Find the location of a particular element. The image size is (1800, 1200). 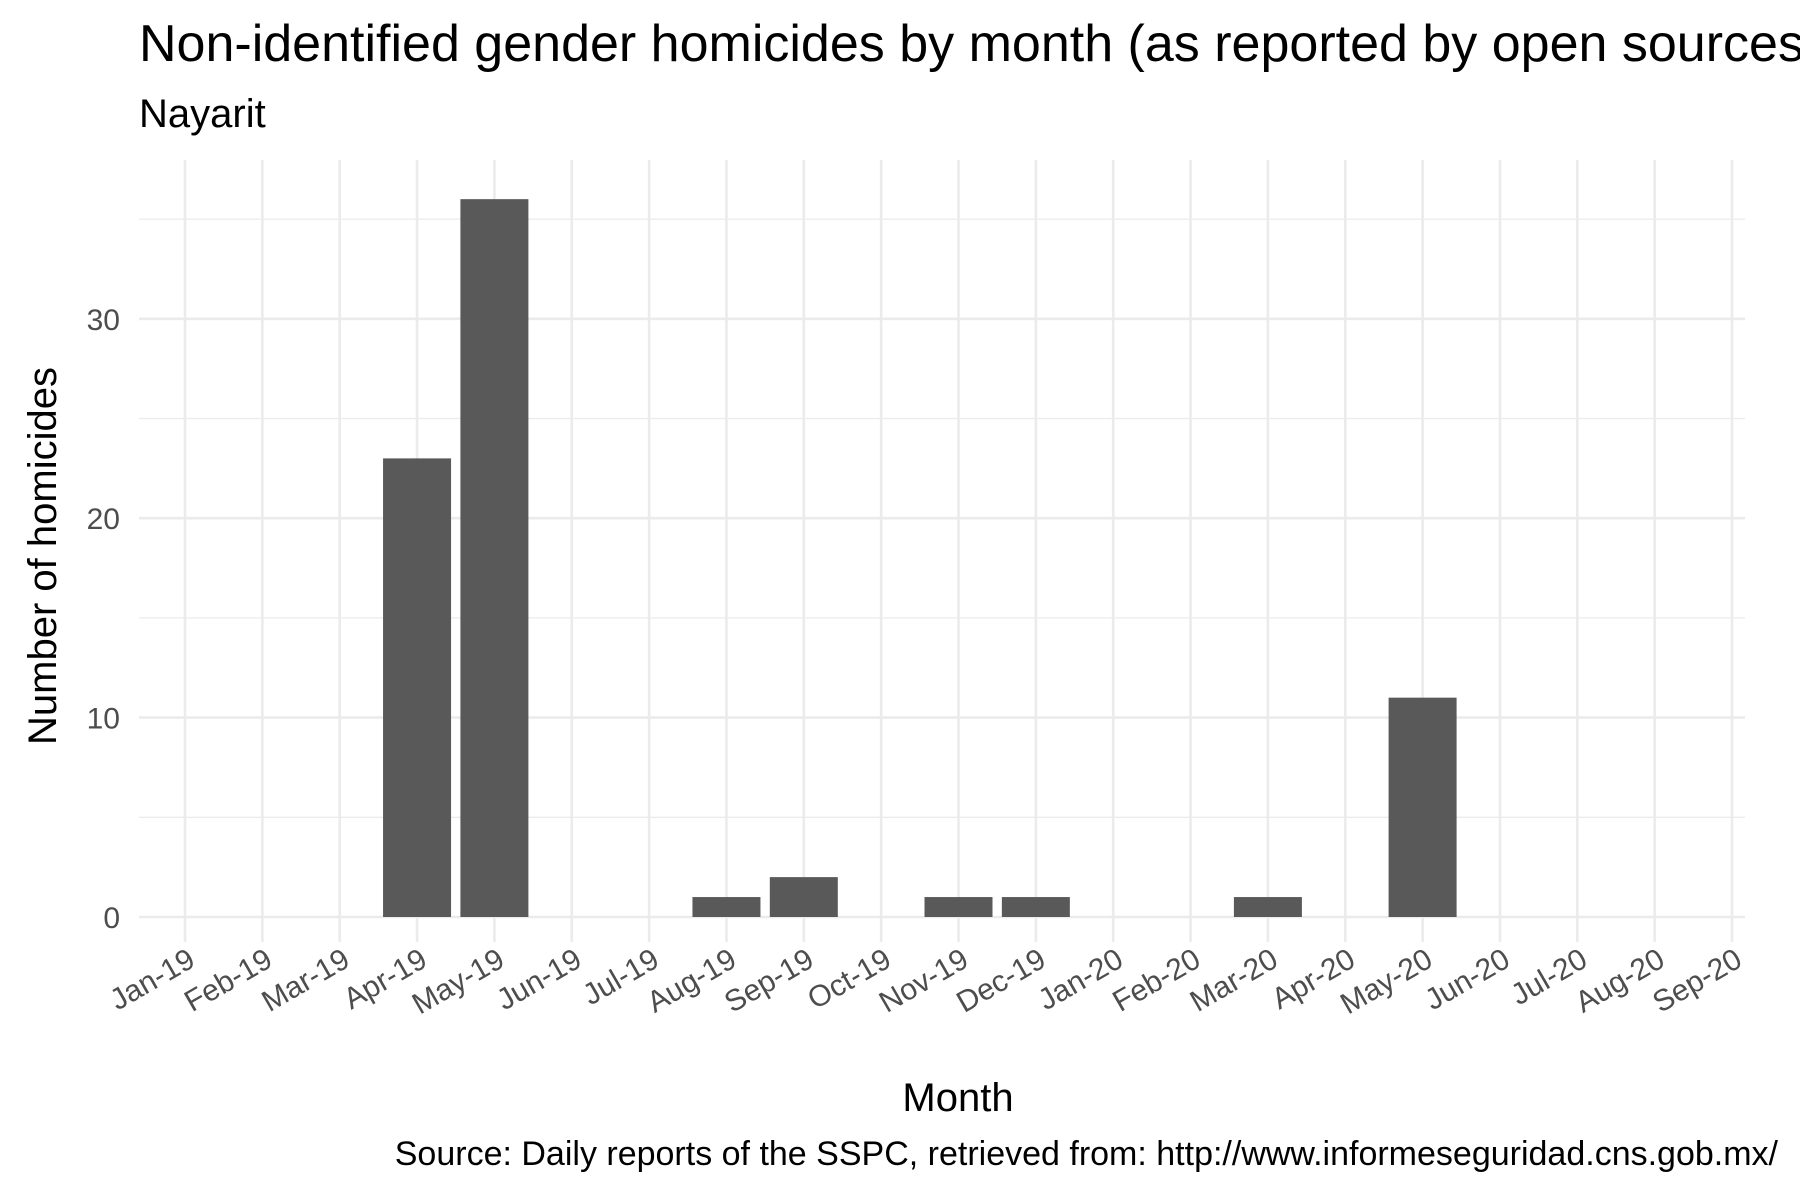

y-tick-label: 30 is located at coordinates (103, 320).